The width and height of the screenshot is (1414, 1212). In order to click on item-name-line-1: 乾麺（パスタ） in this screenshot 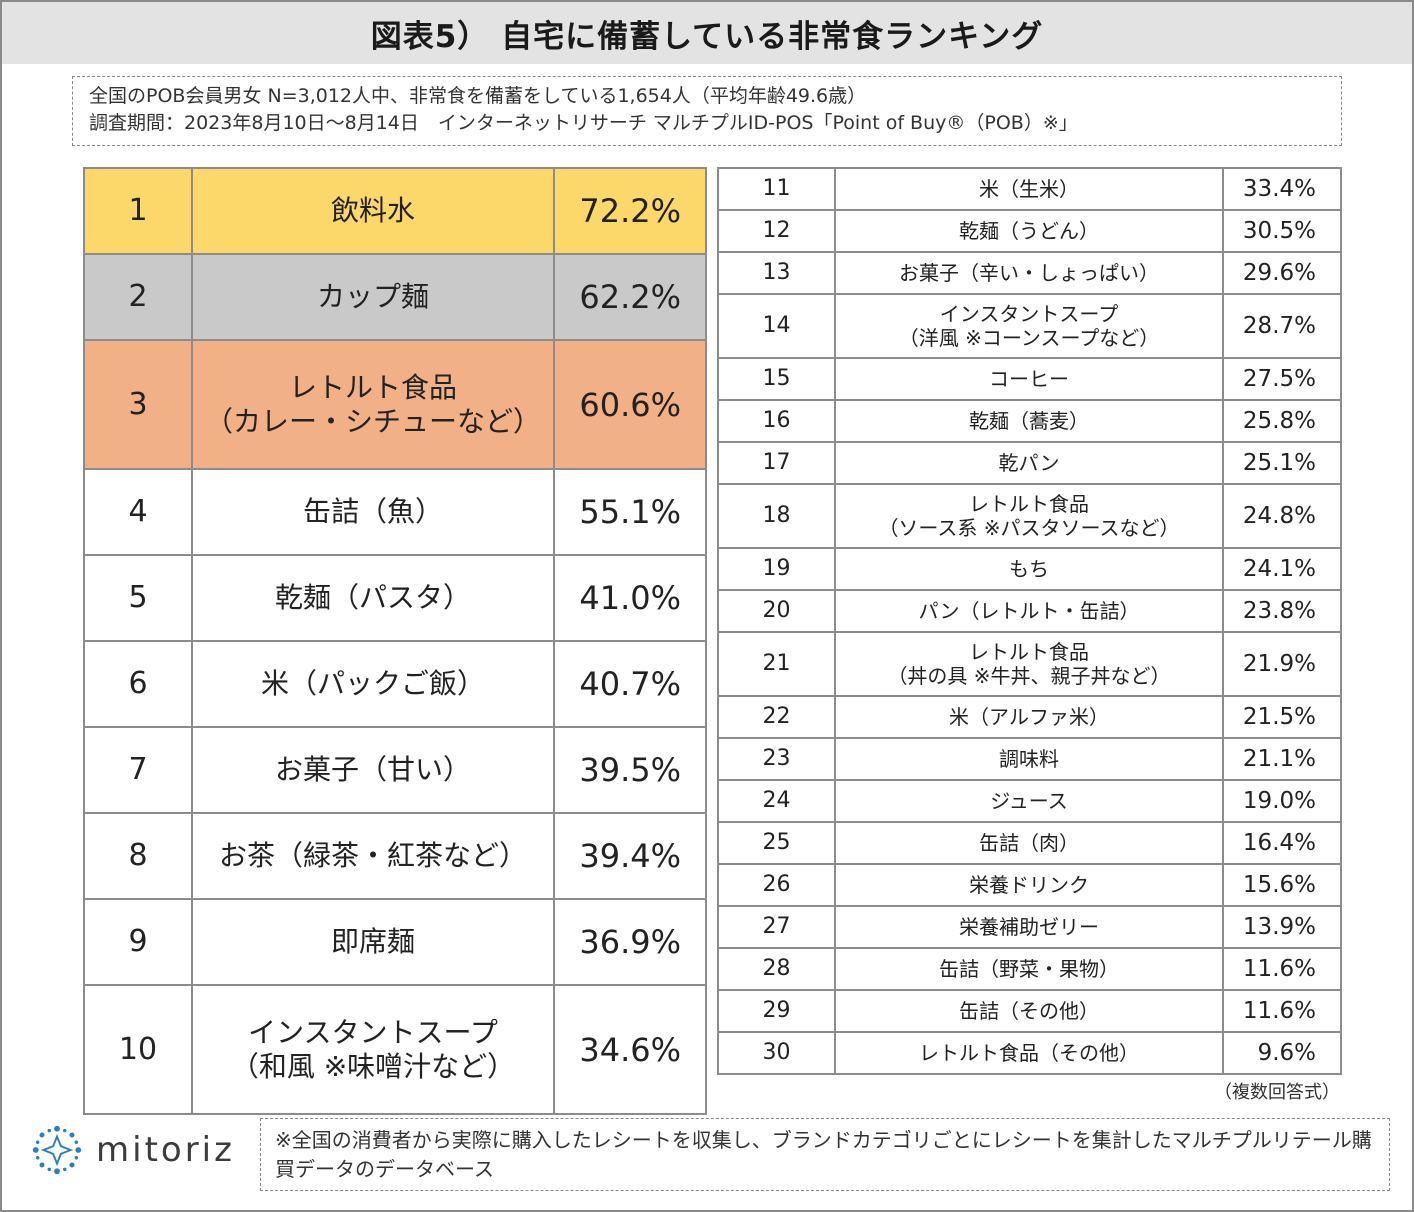, I will do `click(372, 597)`.